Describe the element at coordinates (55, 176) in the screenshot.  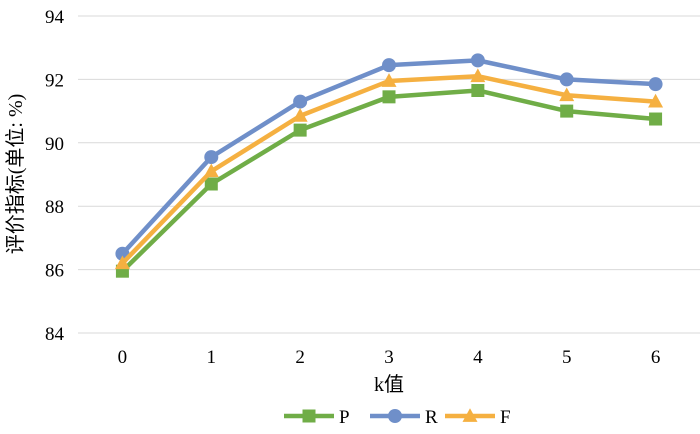
I see `y-tick-labels: 84 86 88 90 92 94` at that location.